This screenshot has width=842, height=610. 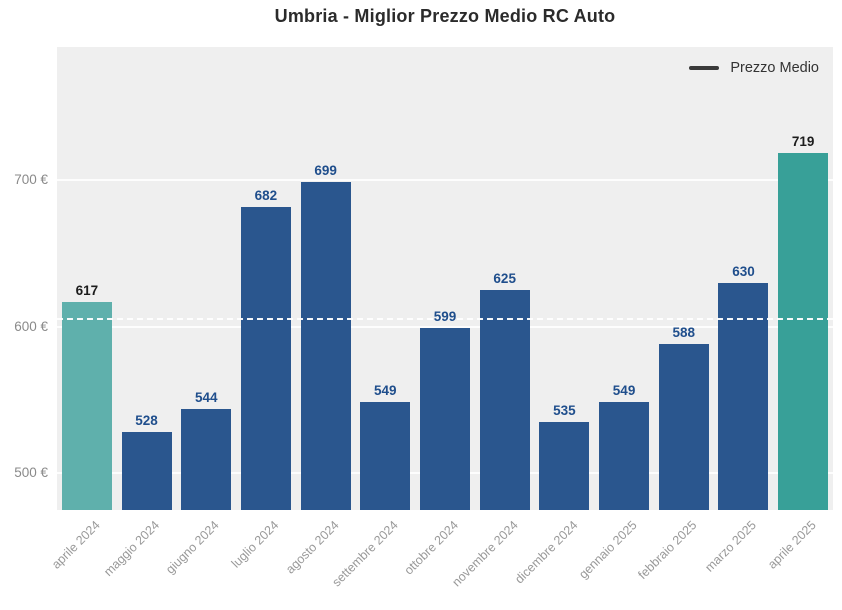 I want to click on average-dashed-line, so click(x=445, y=318).